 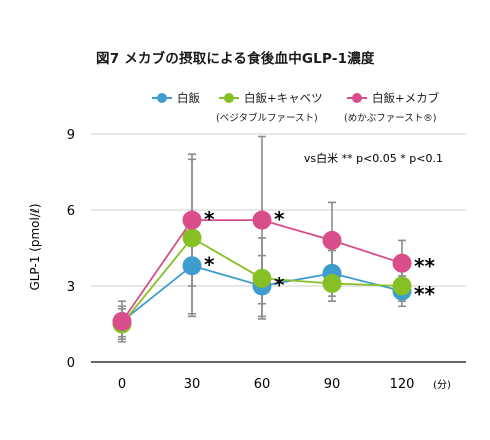 What do you see at coordinates (332, 384) in the screenshot?
I see `x-tick-label: 90` at bounding box center [332, 384].